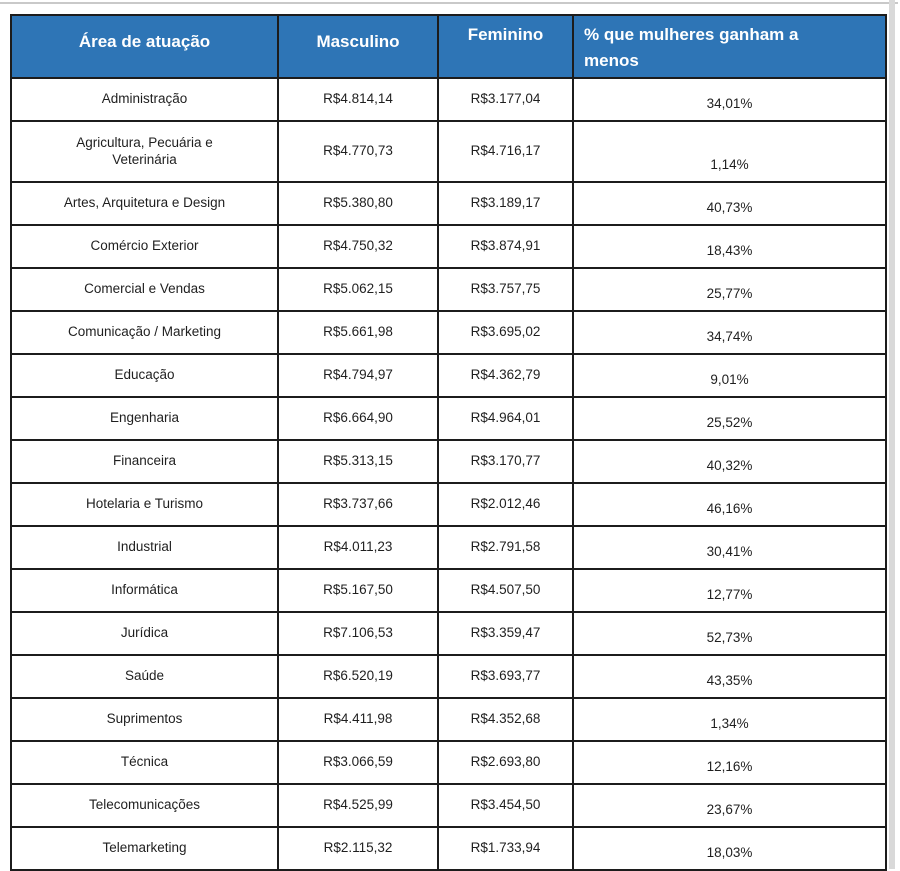  Describe the element at coordinates (729, 203) in the screenshot. I see `pct-cell: 40,73%` at that location.